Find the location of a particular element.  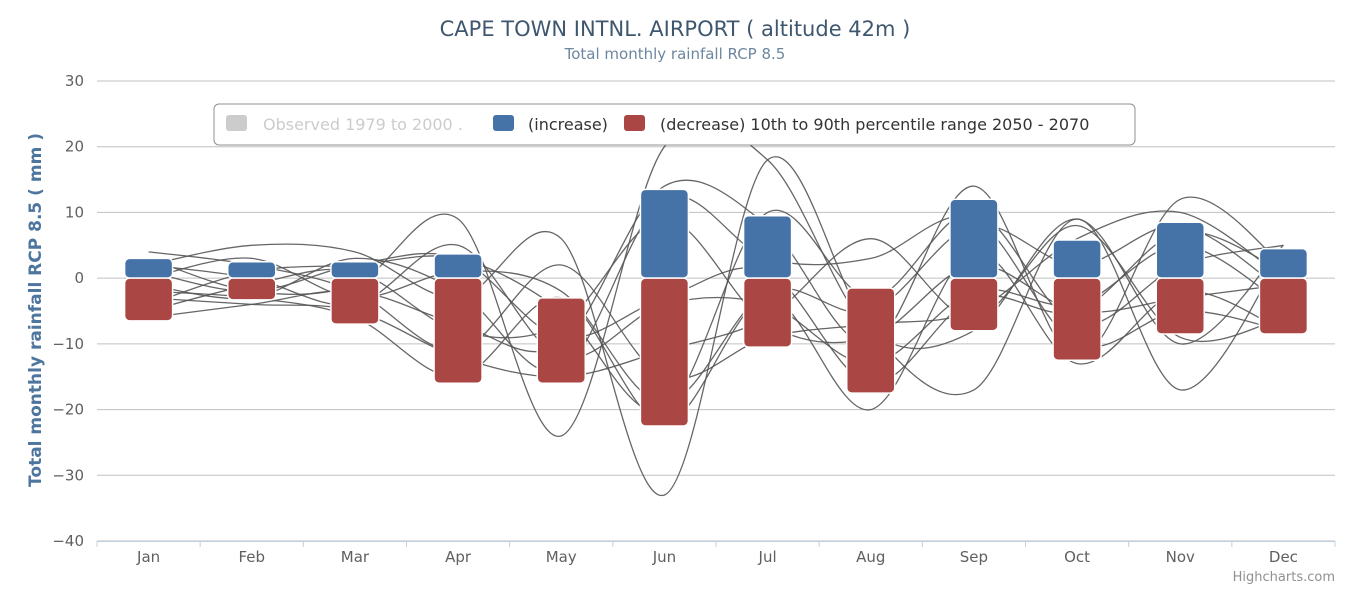

decrease-bar-jul is located at coordinates (767, 312).